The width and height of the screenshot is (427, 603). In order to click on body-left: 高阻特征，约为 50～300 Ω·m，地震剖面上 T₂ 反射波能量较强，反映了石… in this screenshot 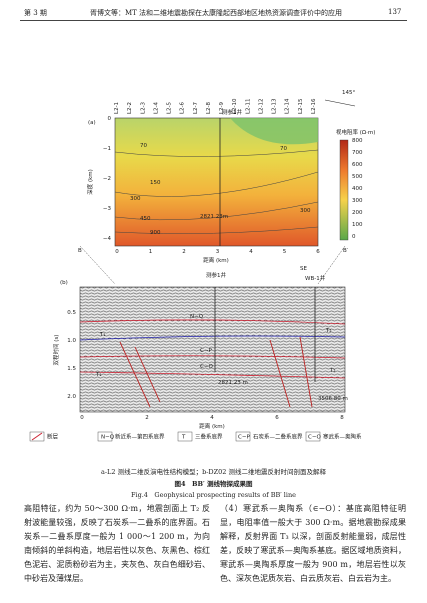, I will do `click(117, 543)`.